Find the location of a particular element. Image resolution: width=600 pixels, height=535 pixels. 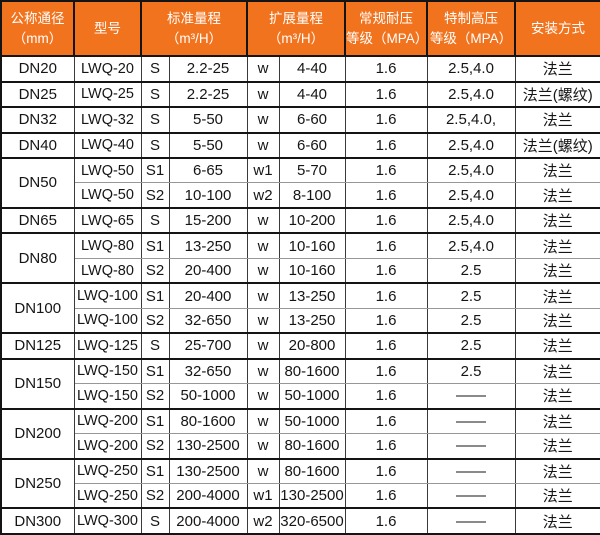

cell-ext-range: 4-40 is located at coordinates (312, 94).